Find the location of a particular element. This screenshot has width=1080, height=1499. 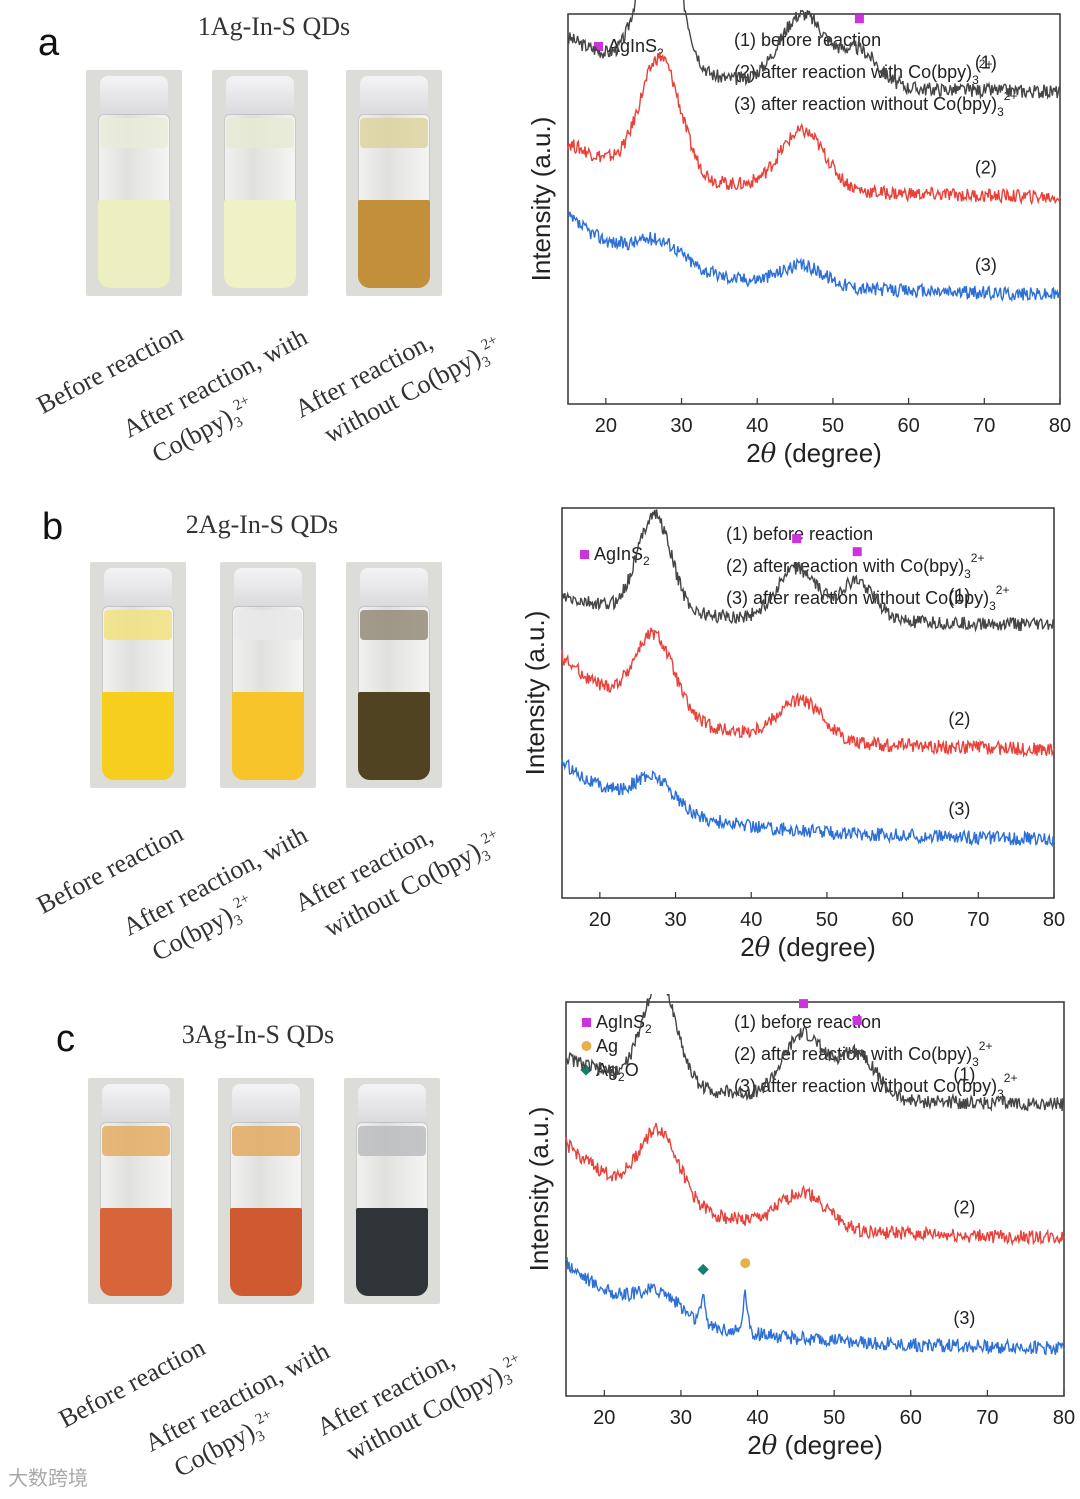

qd-title: 3Ag-In-S QDs is located at coordinates (258, 1034).